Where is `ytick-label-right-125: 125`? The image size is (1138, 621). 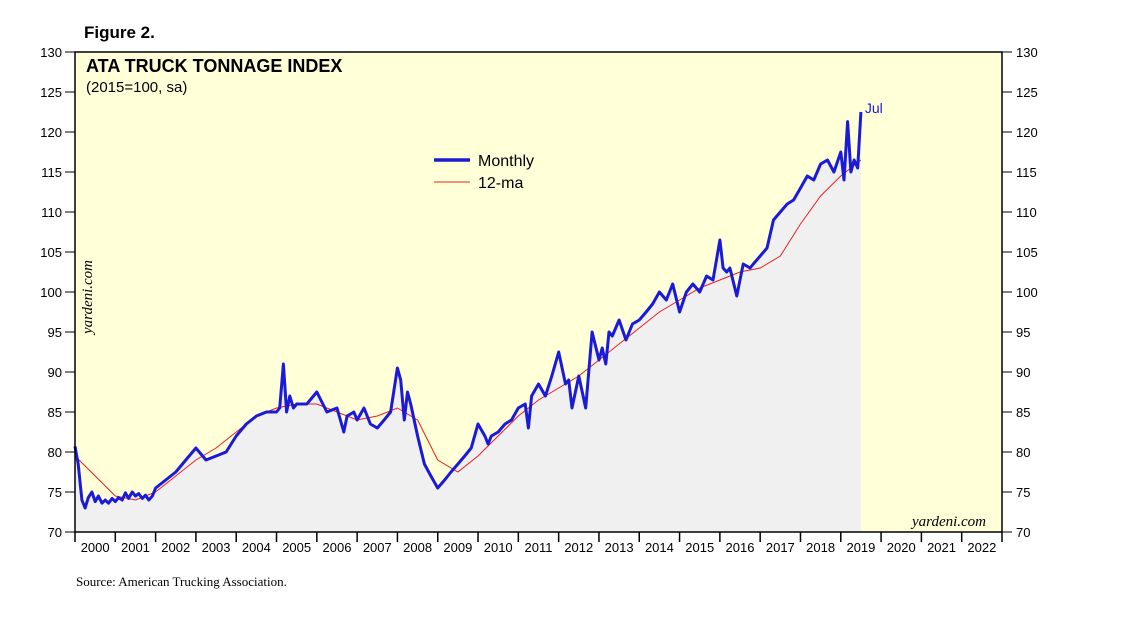 ytick-label-right-125: 125 is located at coordinates (1027, 92).